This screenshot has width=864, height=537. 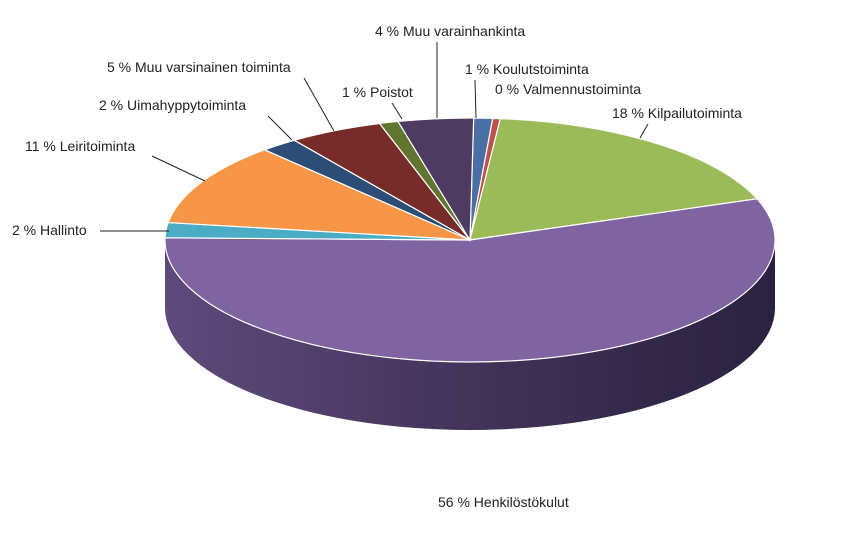 I want to click on pie-slice-muu-varainhankinta, so click(x=435, y=180).